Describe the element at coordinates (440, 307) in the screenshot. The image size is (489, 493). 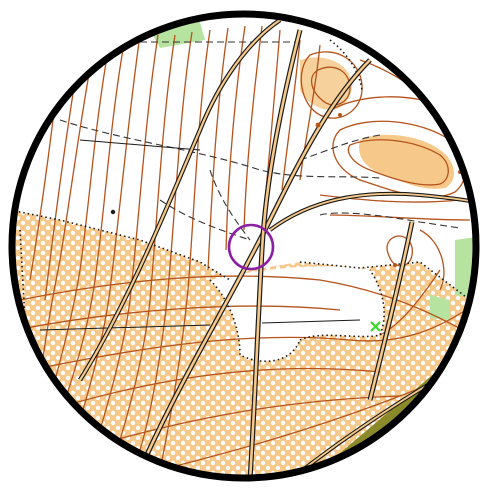
I see `green-vegetation` at that location.